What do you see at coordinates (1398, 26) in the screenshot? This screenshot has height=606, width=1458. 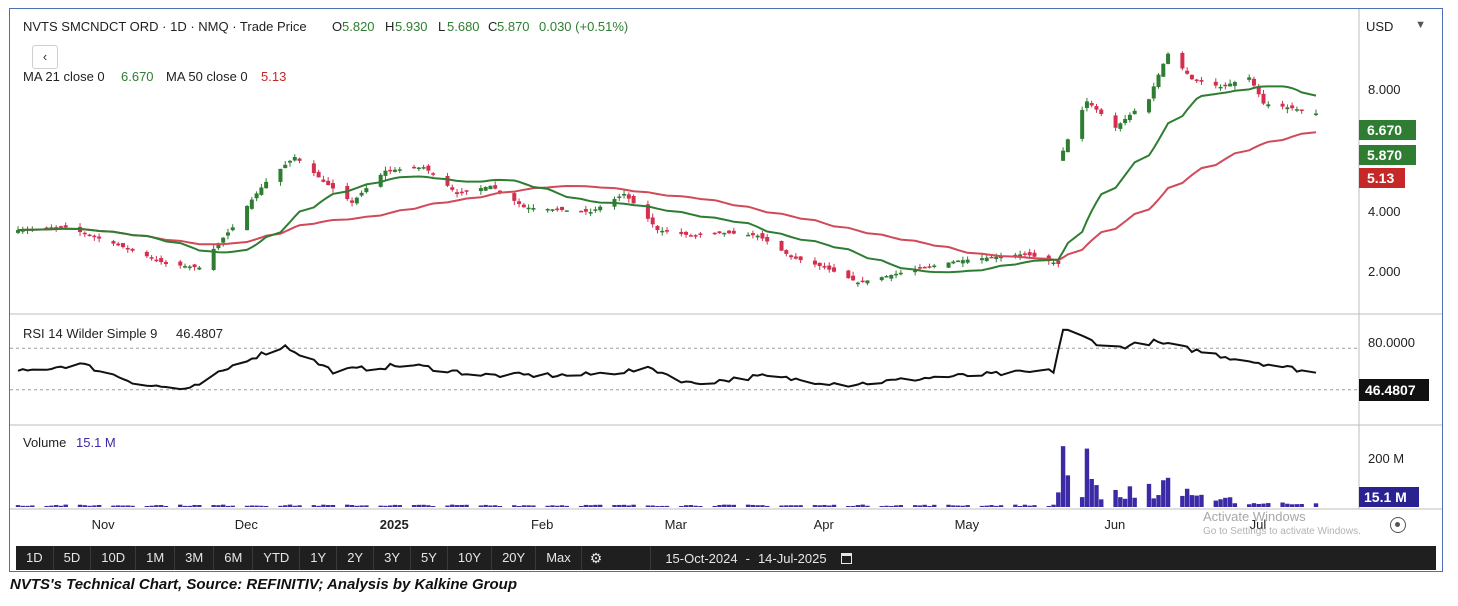 I see `currency-selector: USD ▼` at bounding box center [1398, 26].